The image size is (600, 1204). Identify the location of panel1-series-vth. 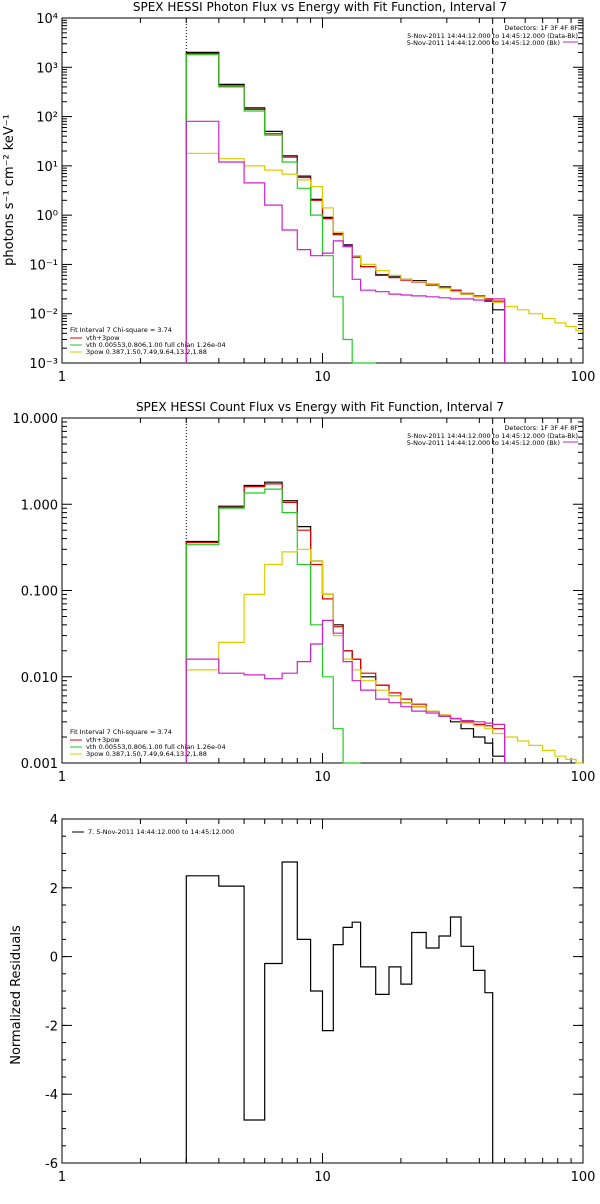
(280, 209).